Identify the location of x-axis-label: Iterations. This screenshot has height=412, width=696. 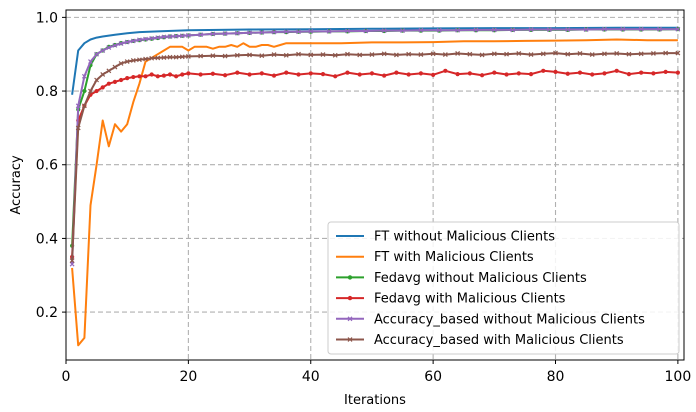
(375, 400).